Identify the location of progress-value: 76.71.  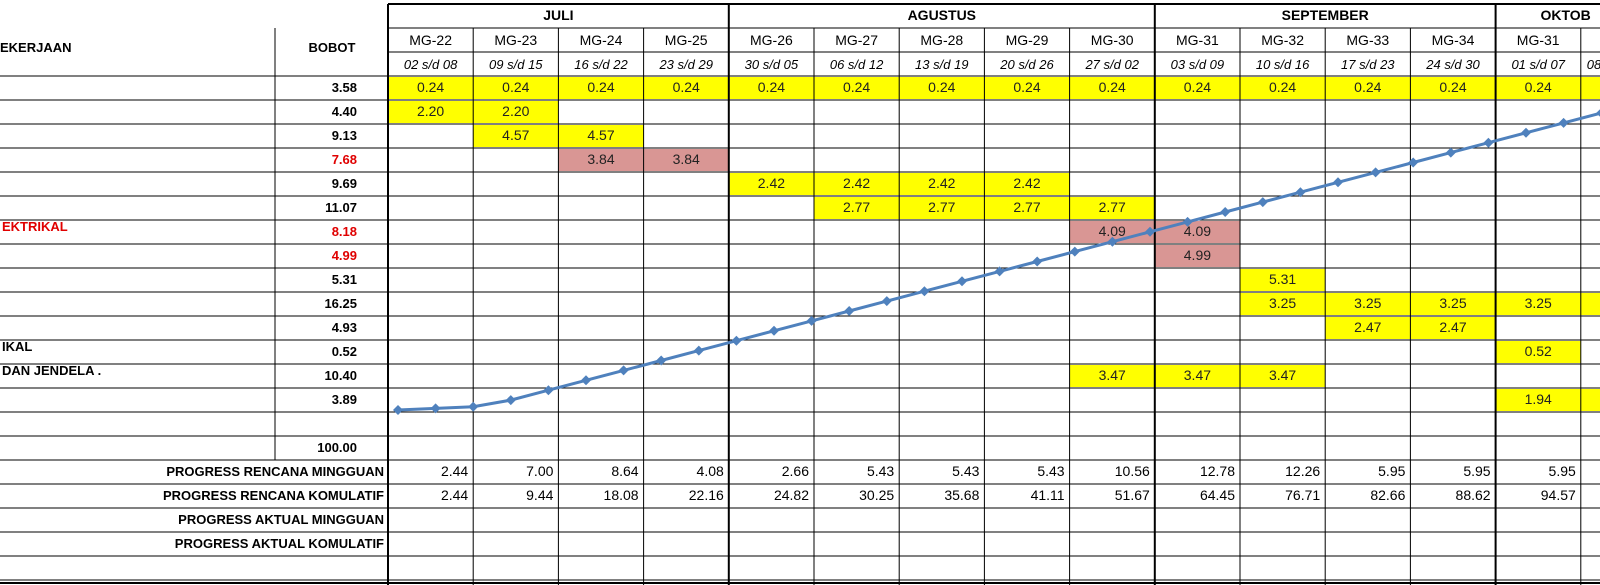
(1302, 495).